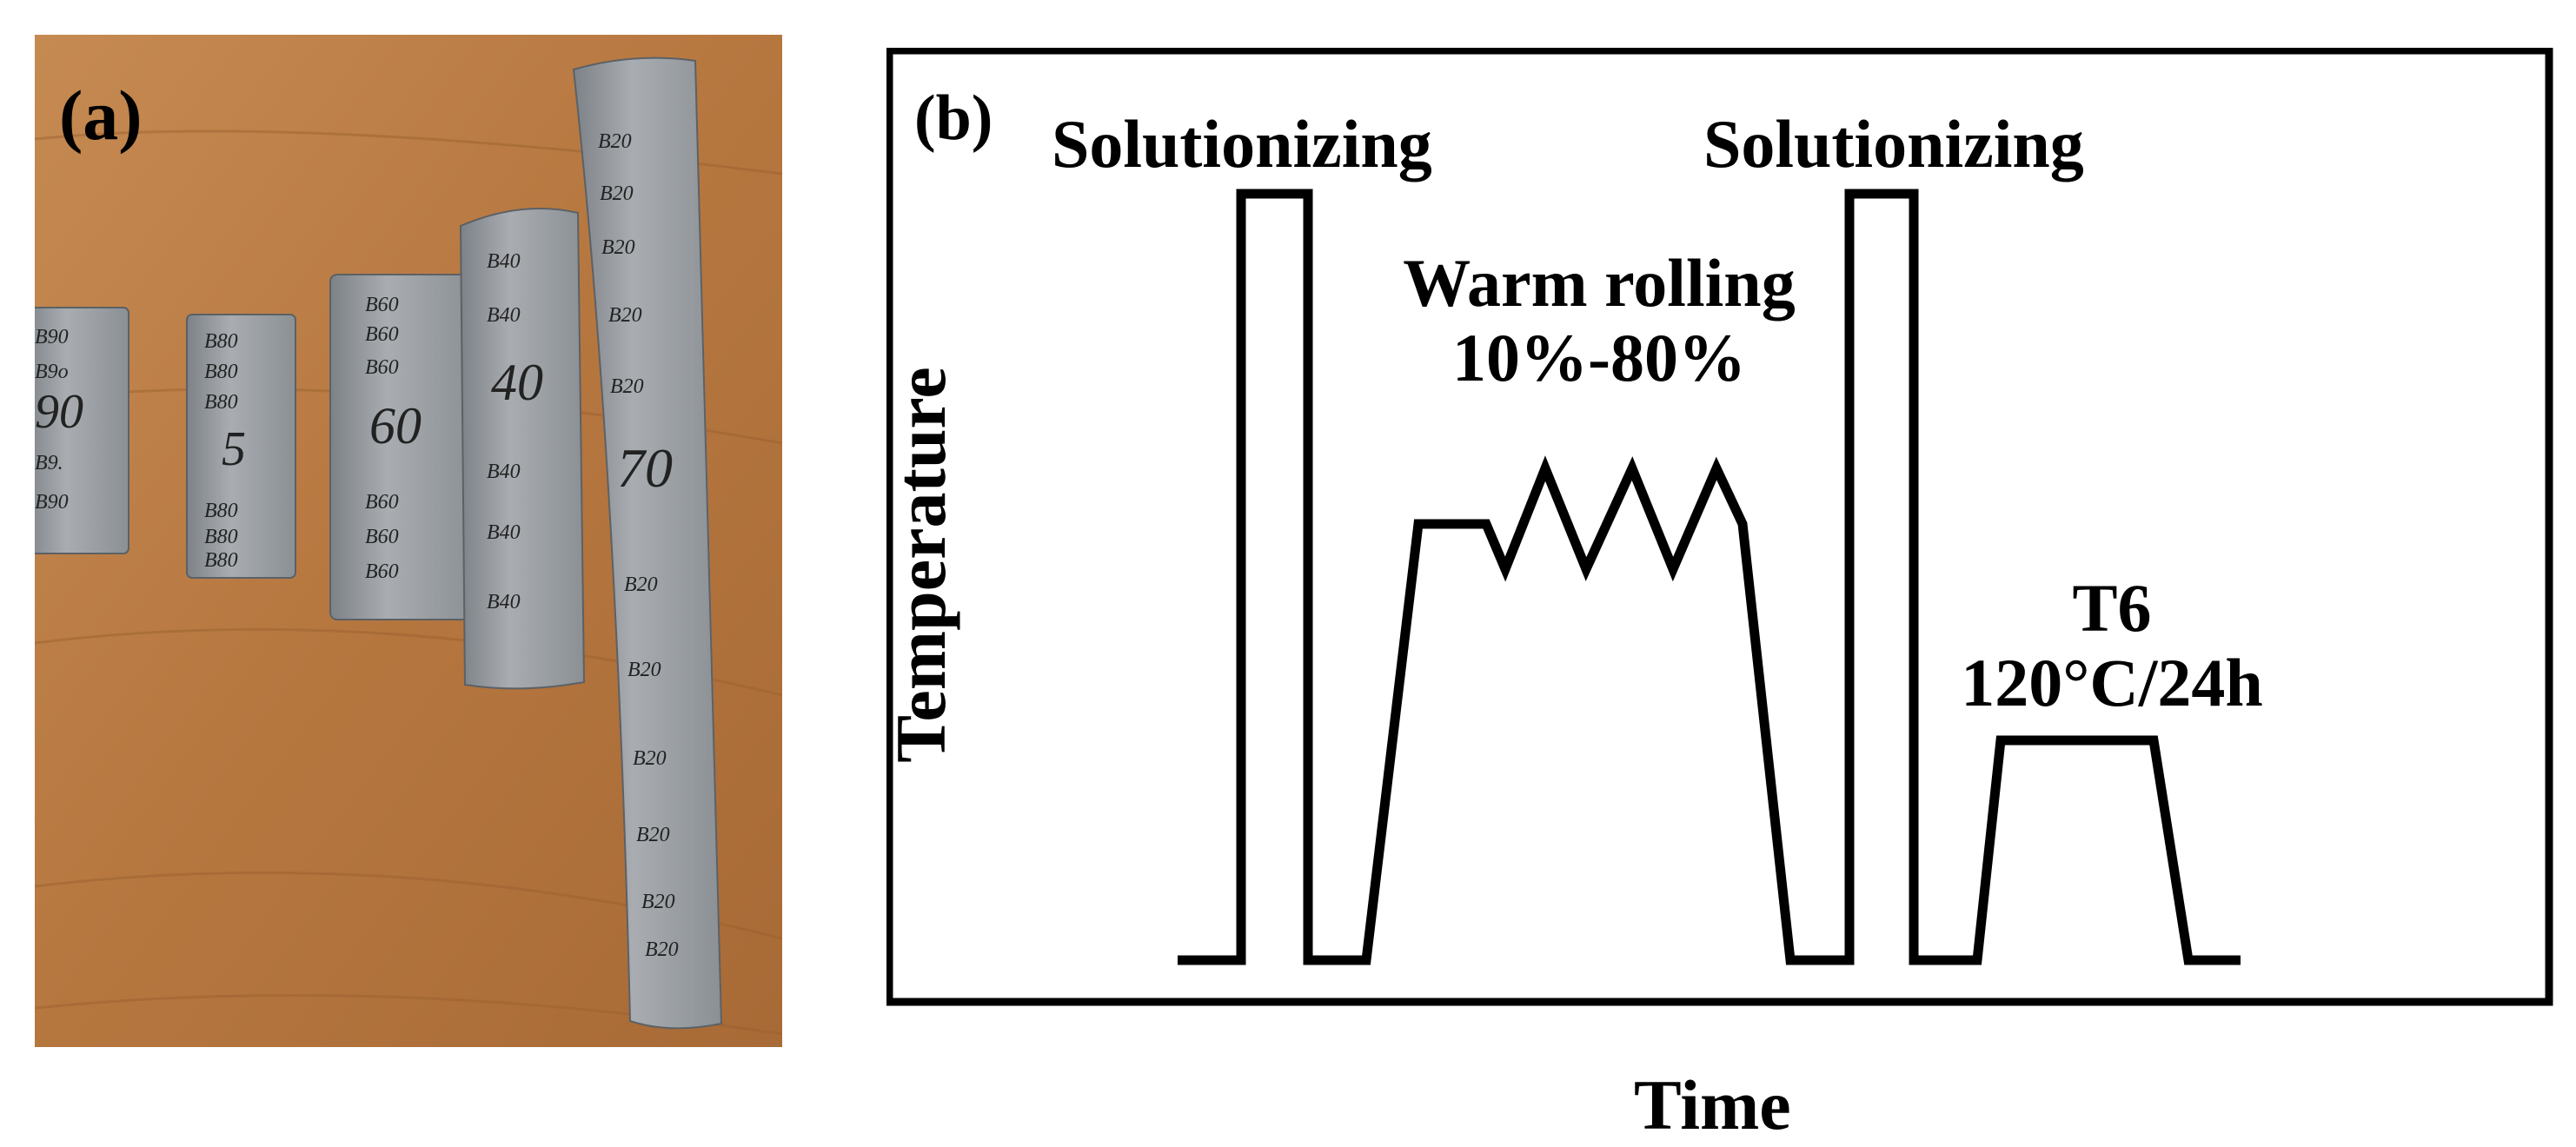 Image resolution: width=2576 pixels, height=1147 pixels. What do you see at coordinates (395, 425) in the screenshot?
I see `strip-mark: 60` at bounding box center [395, 425].